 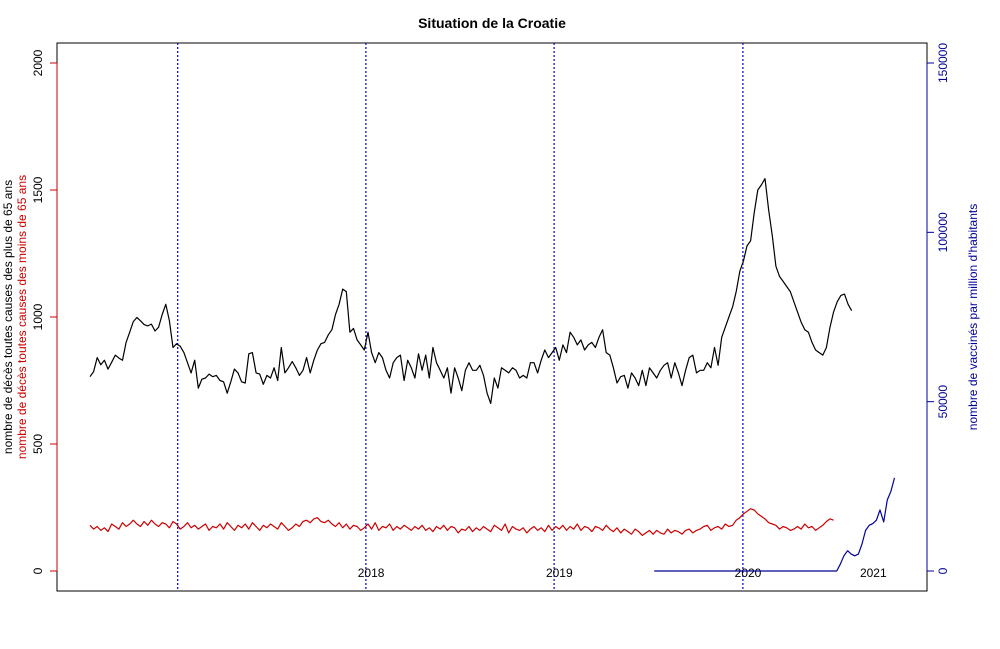 I want to click on series-line-under65, so click(x=461, y=522).